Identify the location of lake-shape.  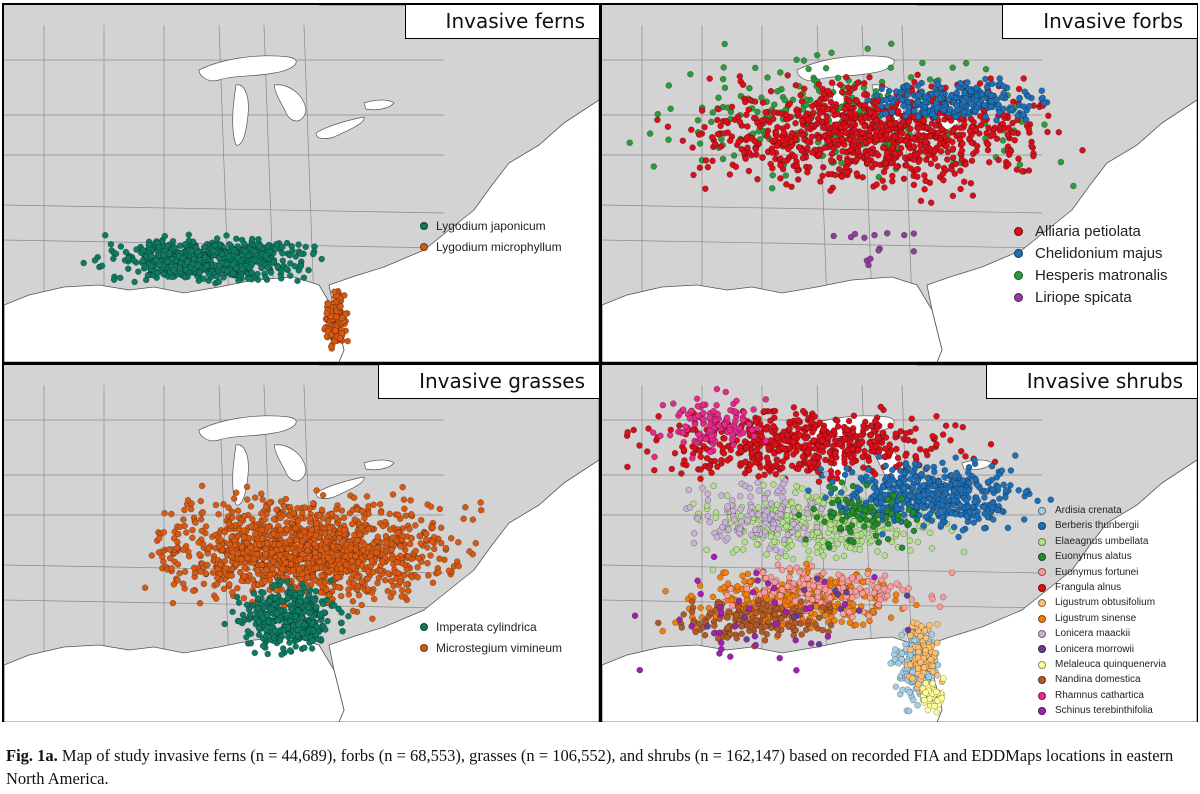
(379, 105).